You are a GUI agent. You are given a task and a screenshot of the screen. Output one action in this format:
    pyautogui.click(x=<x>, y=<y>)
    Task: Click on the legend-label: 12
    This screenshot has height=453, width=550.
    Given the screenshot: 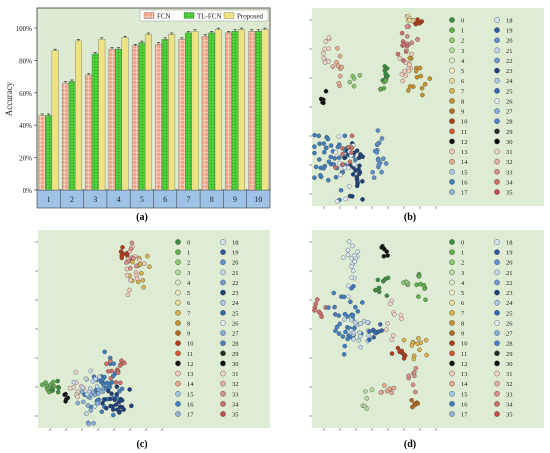 What is the action you would take?
    pyautogui.click(x=190, y=364)
    